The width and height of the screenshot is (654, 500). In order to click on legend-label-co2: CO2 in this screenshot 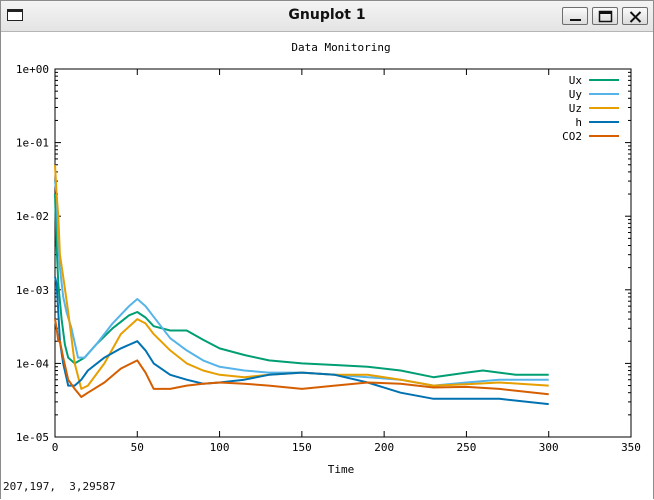, I will do `click(572, 136)`.